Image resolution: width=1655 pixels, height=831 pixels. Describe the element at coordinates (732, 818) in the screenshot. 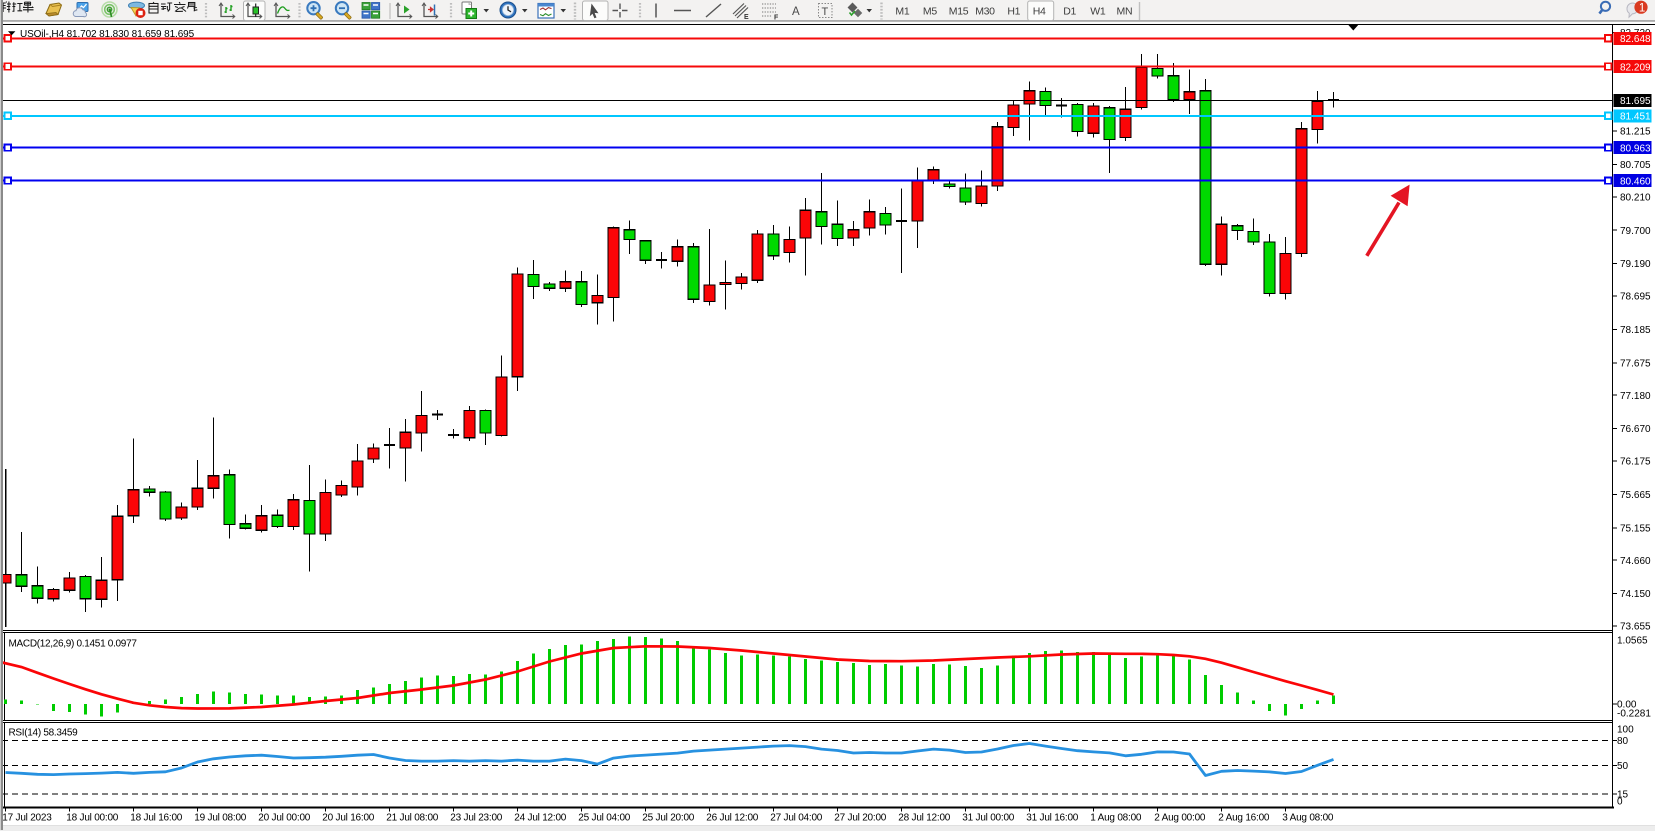

I see `svg-text: 26 Jul 12:00` at that location.